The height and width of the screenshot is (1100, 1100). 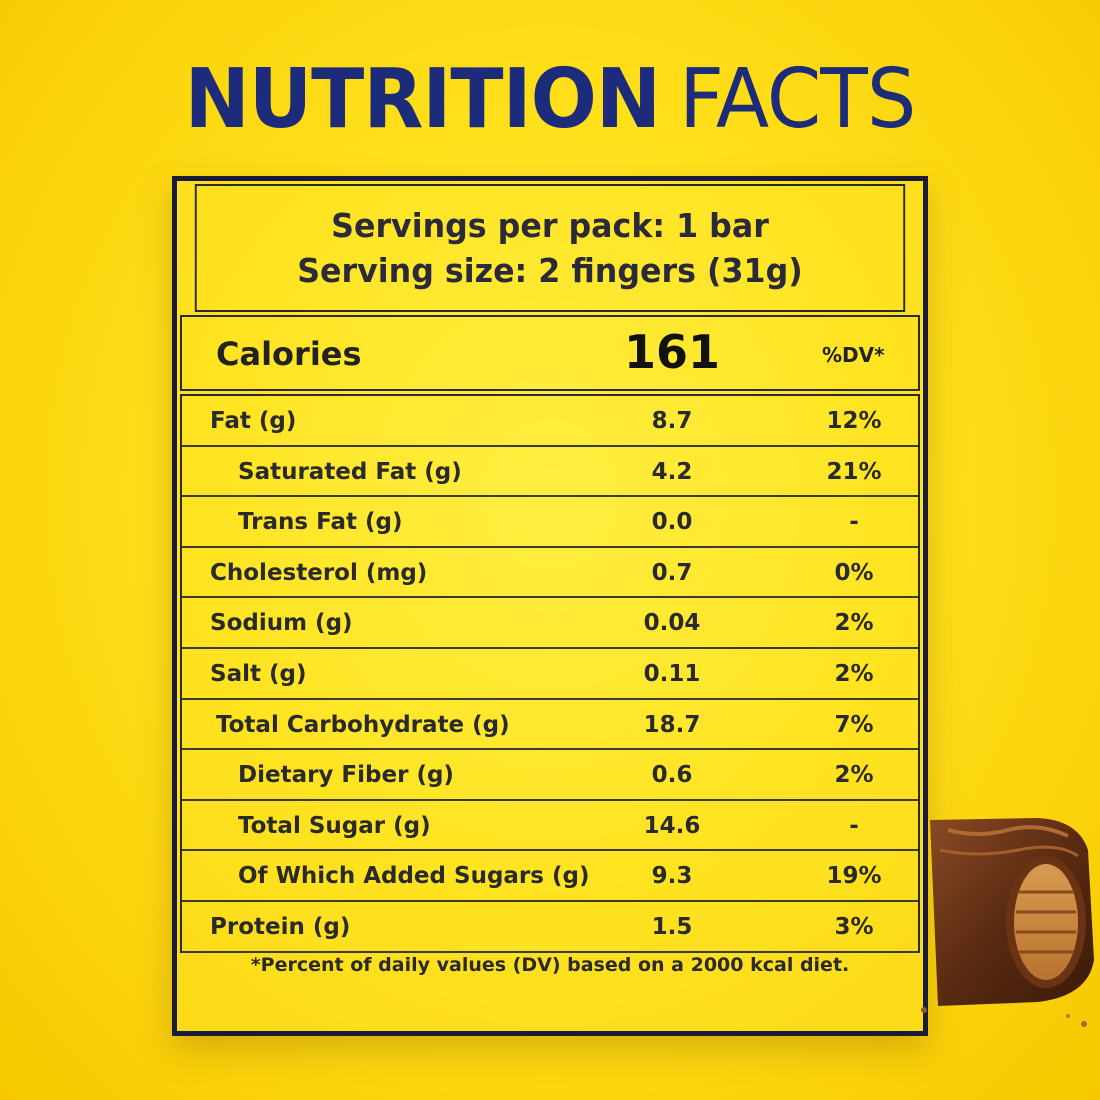 What do you see at coordinates (253, 421) in the screenshot?
I see `nutrient-name: Fat (g)` at bounding box center [253, 421].